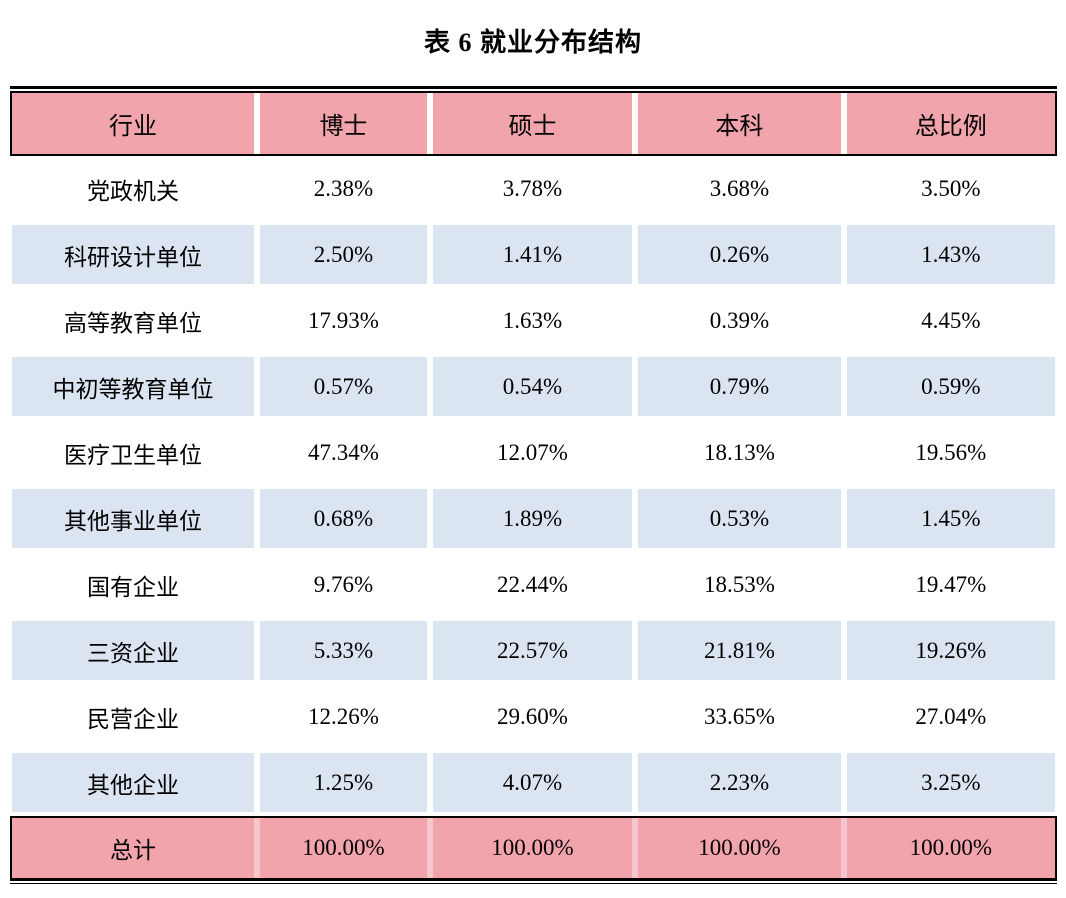  What do you see at coordinates (343, 386) in the screenshot?
I see `value-cell: 0.57%` at bounding box center [343, 386].